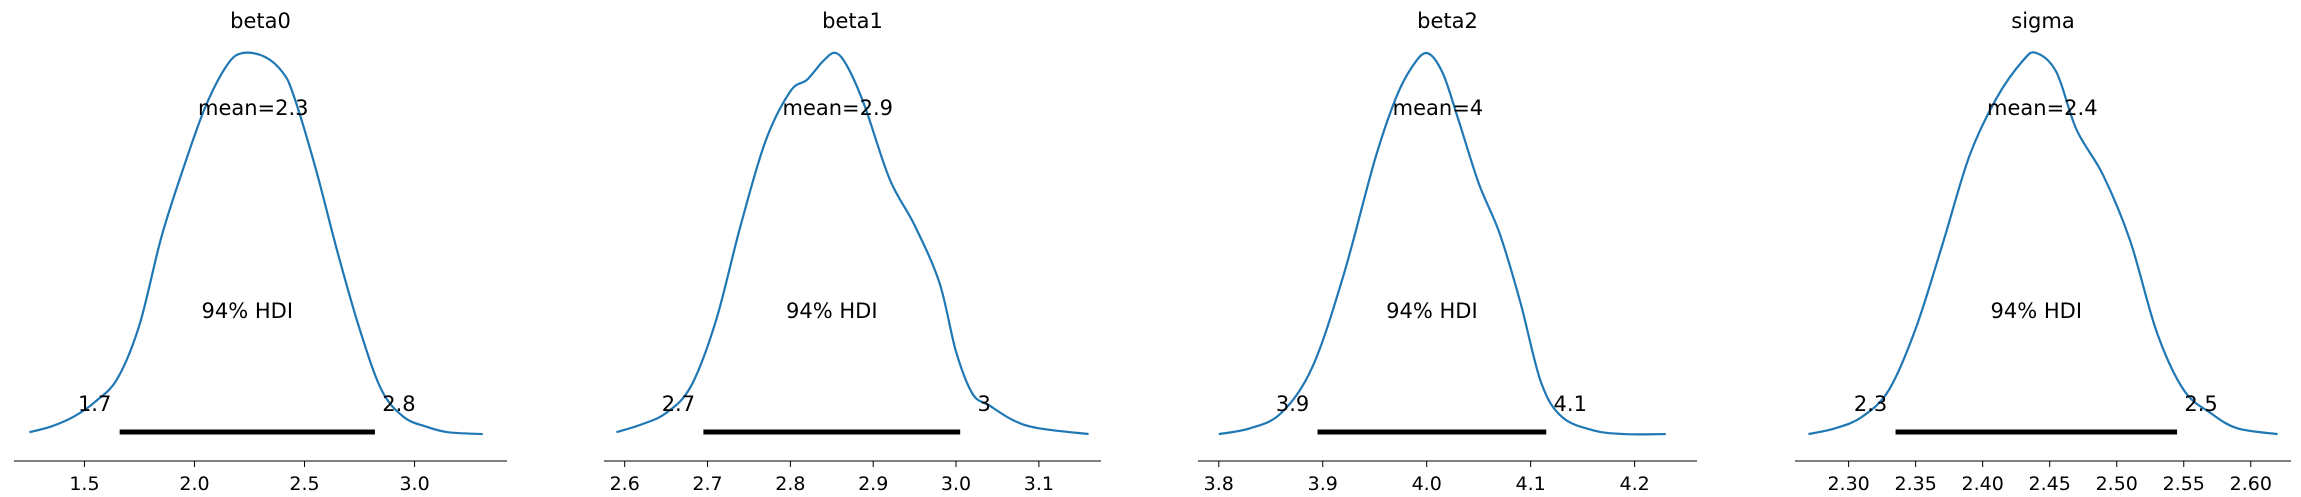  I want to click on x-tick-label: 2.45, so click(2050, 484).